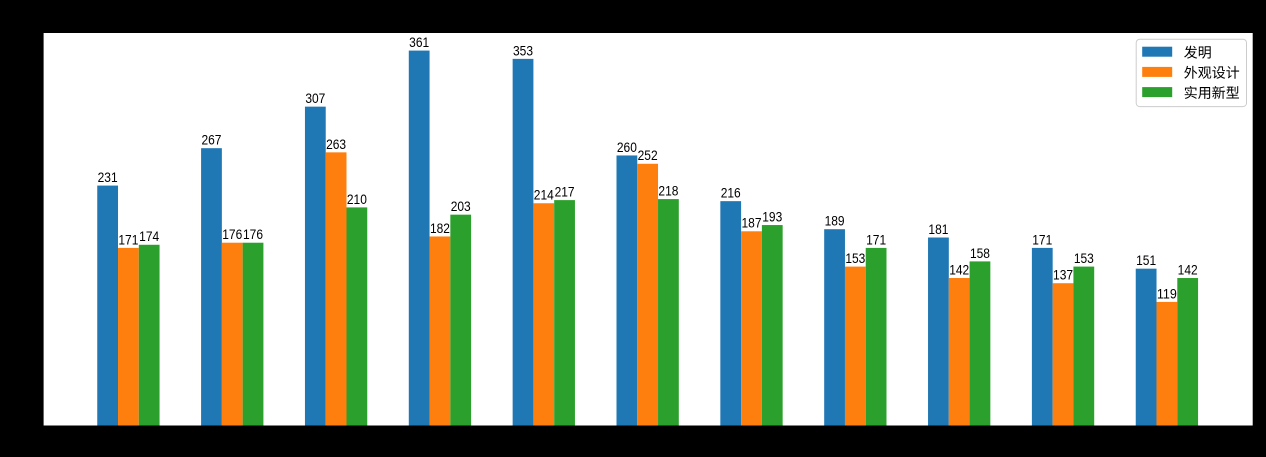 Image resolution: width=1266 pixels, height=457 pixels. I want to click on svg-text: 361, so click(419, 42).